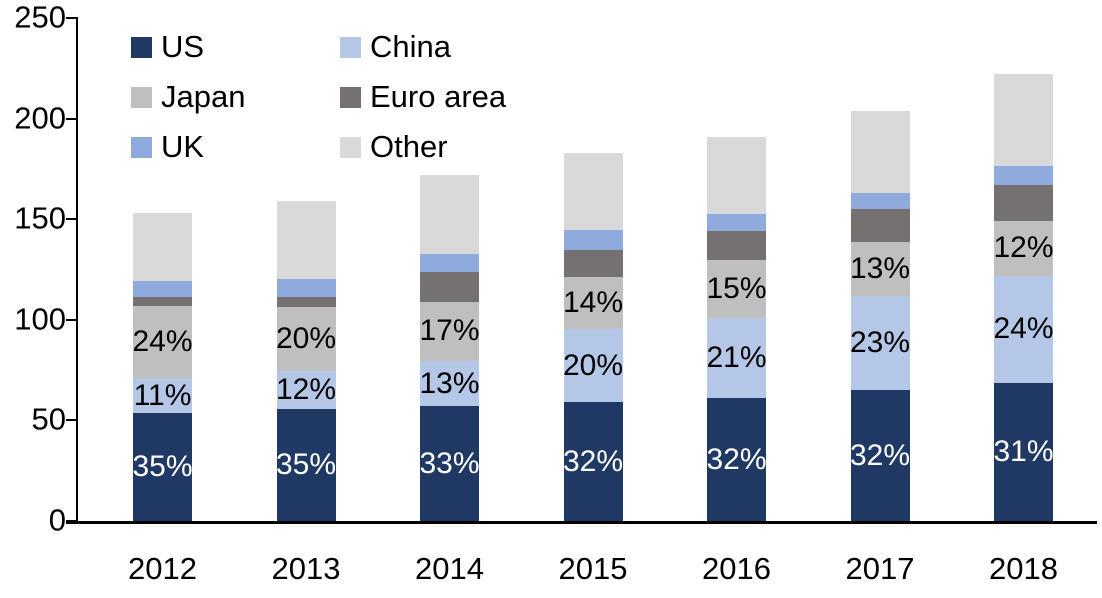 The height and width of the screenshot is (598, 1102). I want to click on bar-2016-uk, so click(736, 223).